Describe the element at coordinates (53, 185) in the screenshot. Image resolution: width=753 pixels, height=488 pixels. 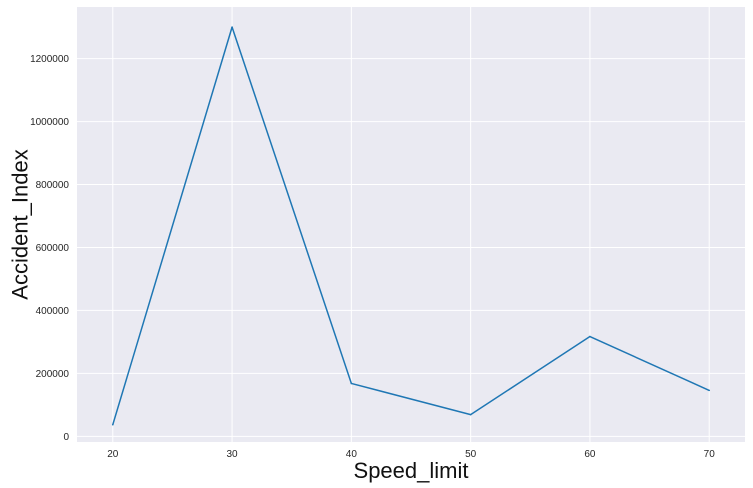
I see `y-tick-label: 800000` at that location.